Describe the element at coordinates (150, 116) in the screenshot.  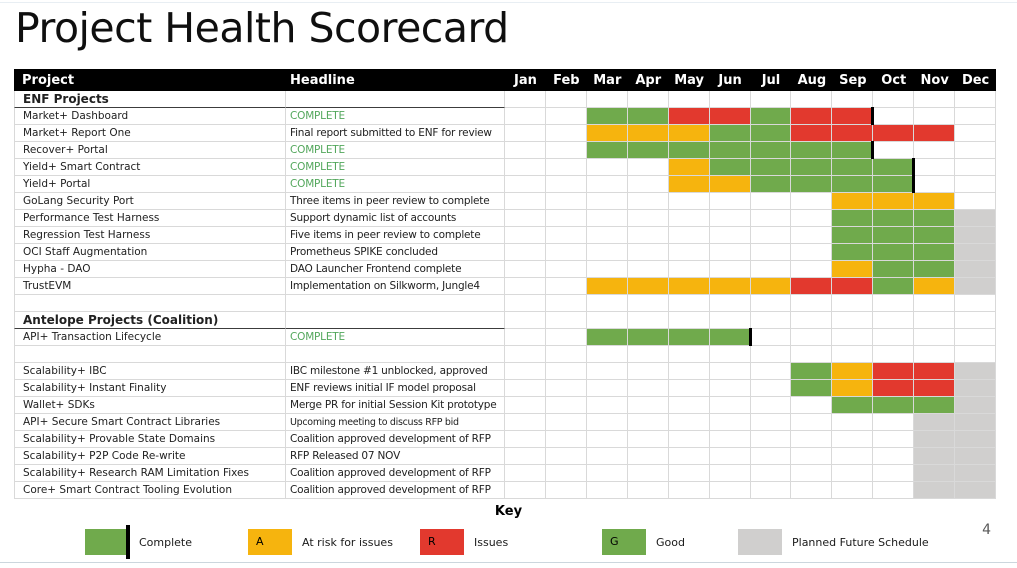
I see `project-cell: Market+ Dashboard` at that location.